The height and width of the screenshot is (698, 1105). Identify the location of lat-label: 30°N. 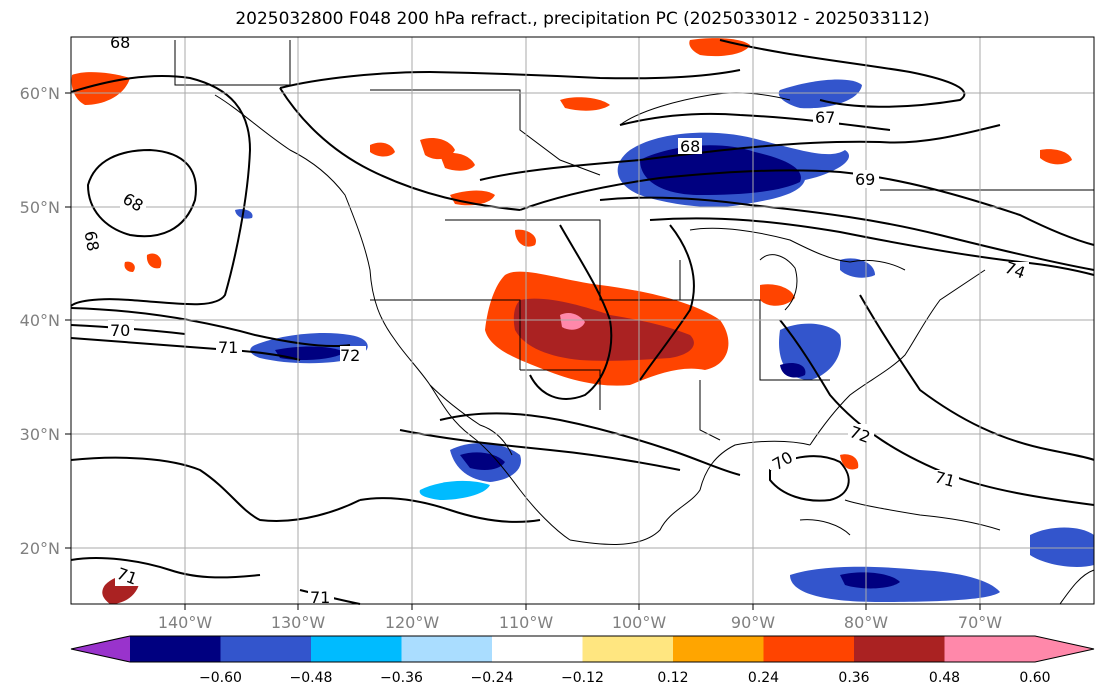
(40, 434).